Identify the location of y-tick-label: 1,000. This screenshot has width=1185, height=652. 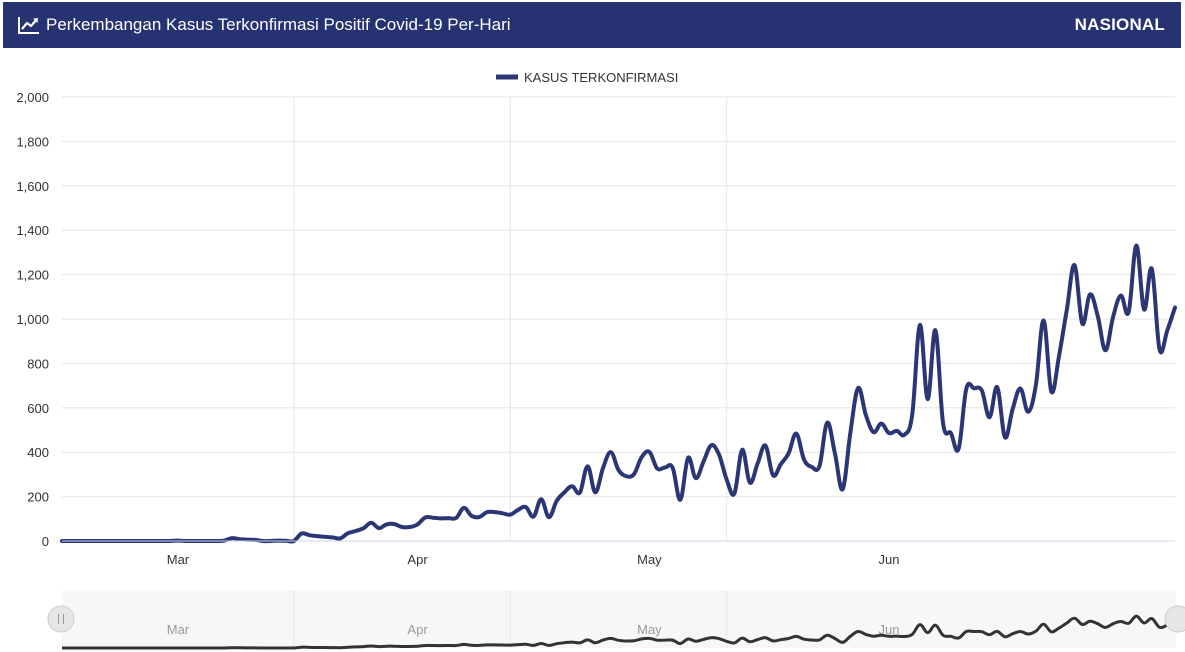
(32, 319).